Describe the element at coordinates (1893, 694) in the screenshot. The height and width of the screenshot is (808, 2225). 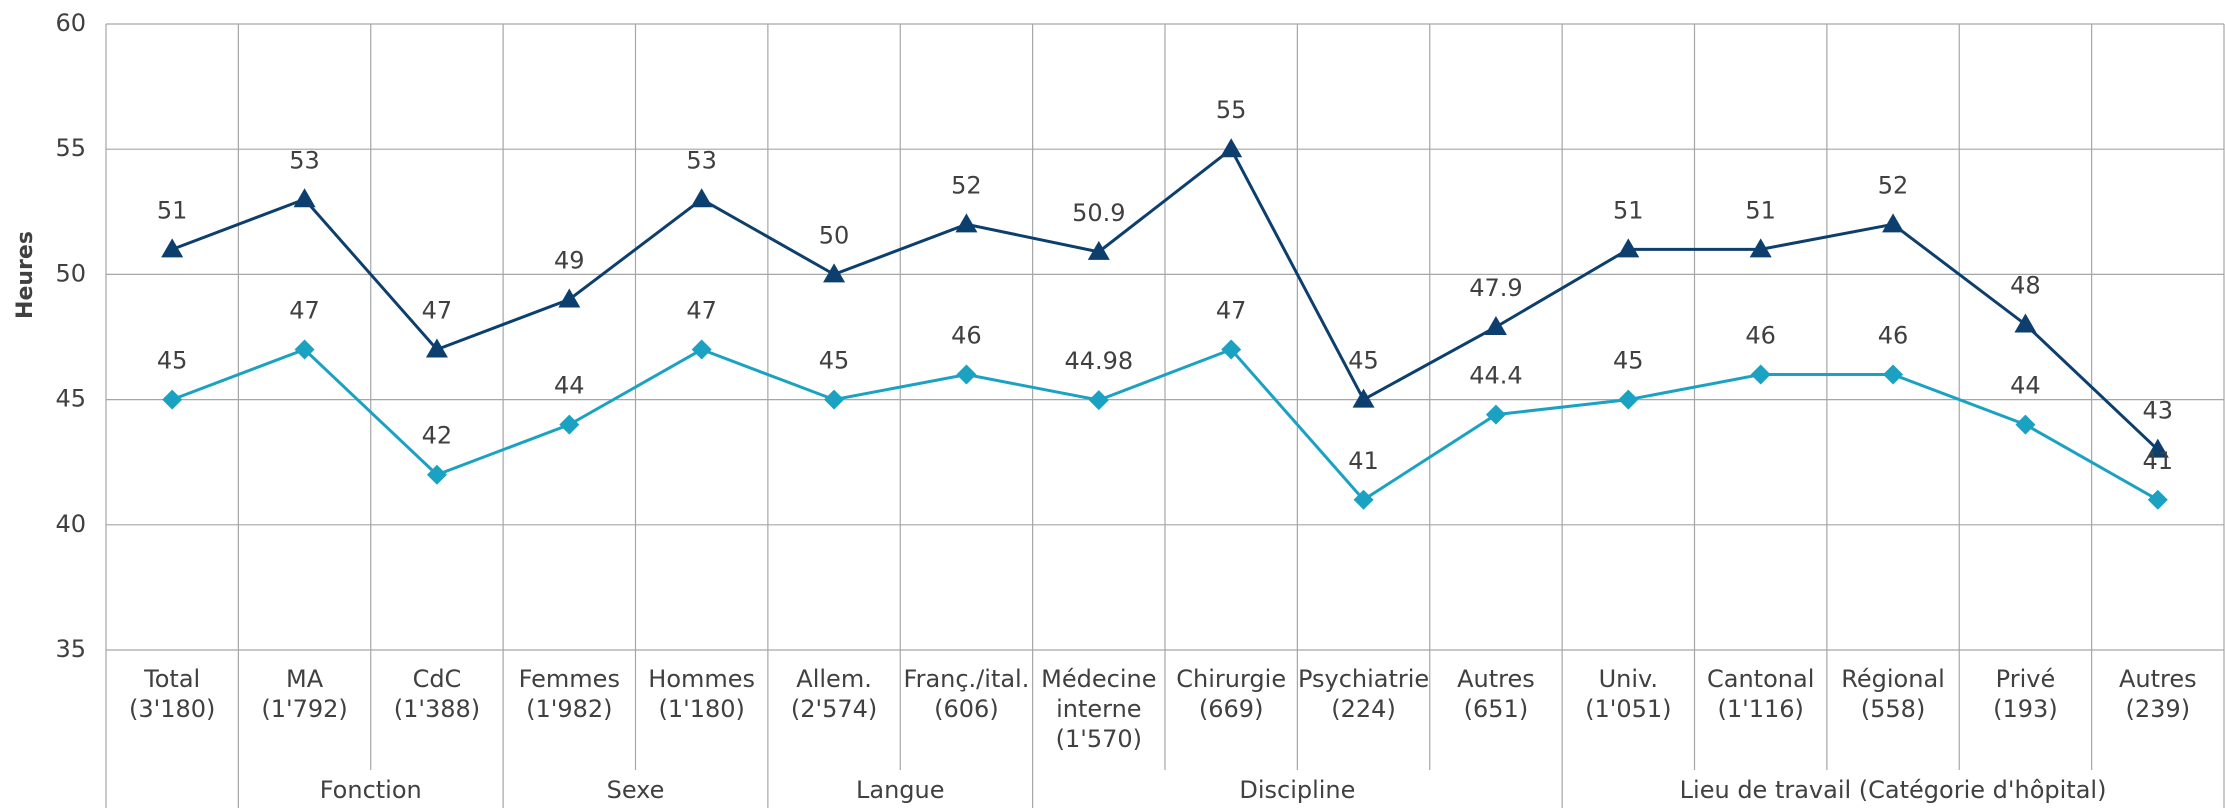
I see `x-tick-label: Régional (558)` at that location.